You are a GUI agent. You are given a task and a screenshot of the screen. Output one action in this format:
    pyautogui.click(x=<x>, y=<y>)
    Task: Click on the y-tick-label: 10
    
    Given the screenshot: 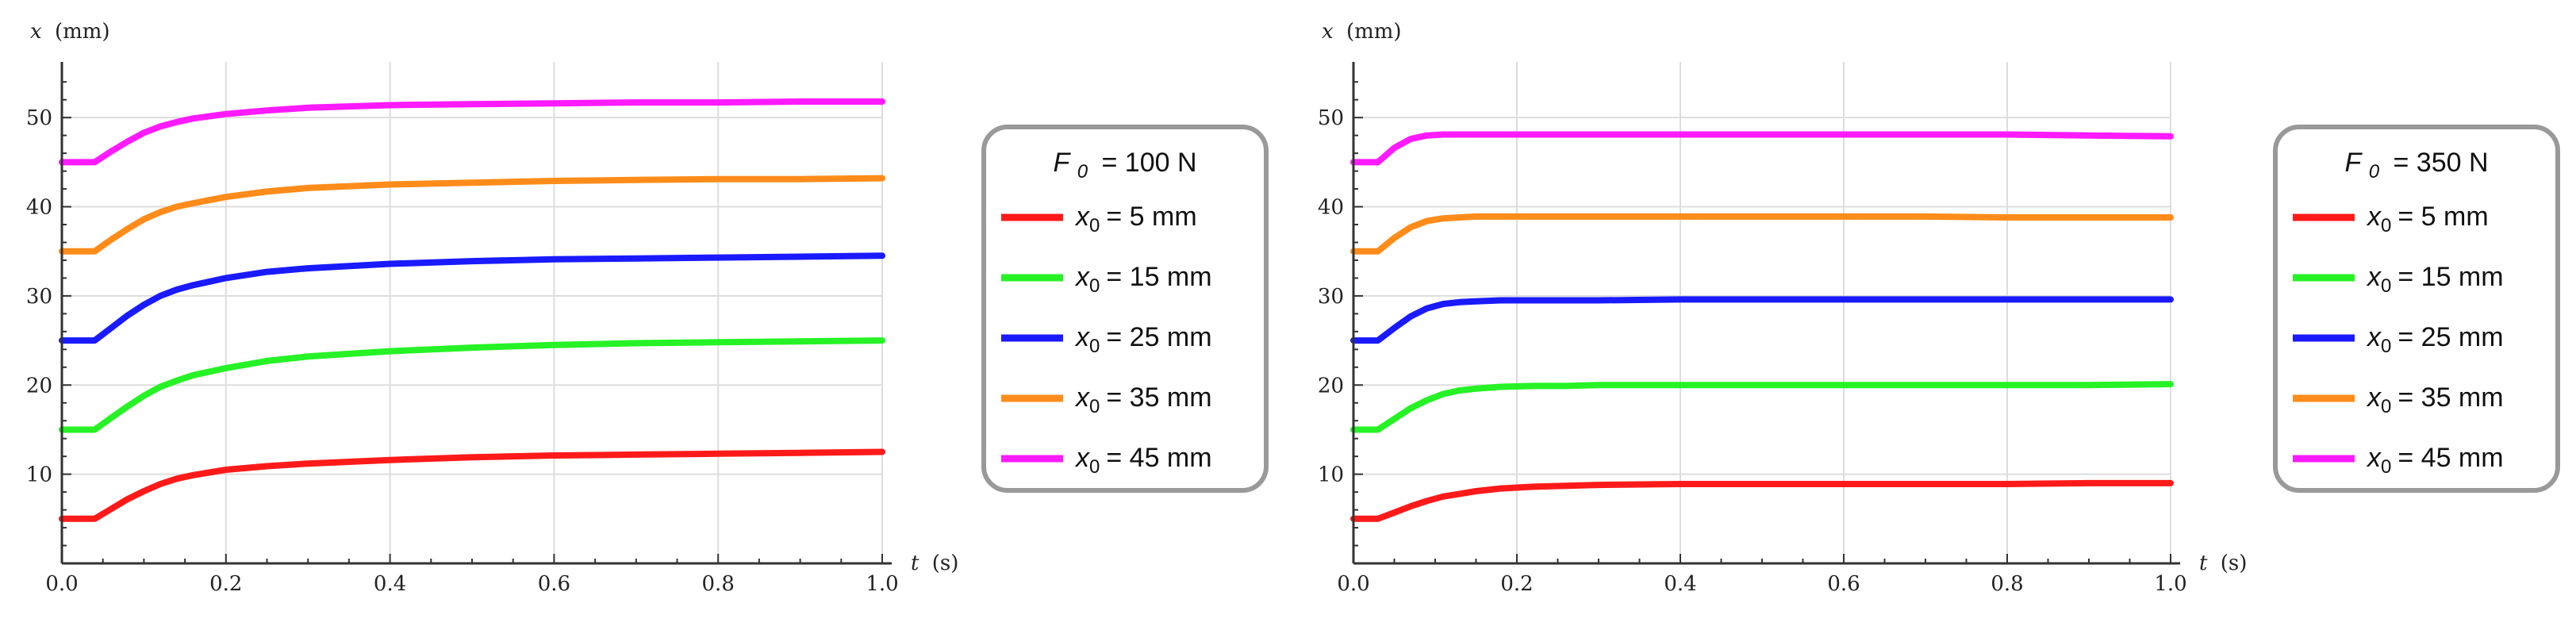 What is the action you would take?
    pyautogui.click(x=1331, y=475)
    